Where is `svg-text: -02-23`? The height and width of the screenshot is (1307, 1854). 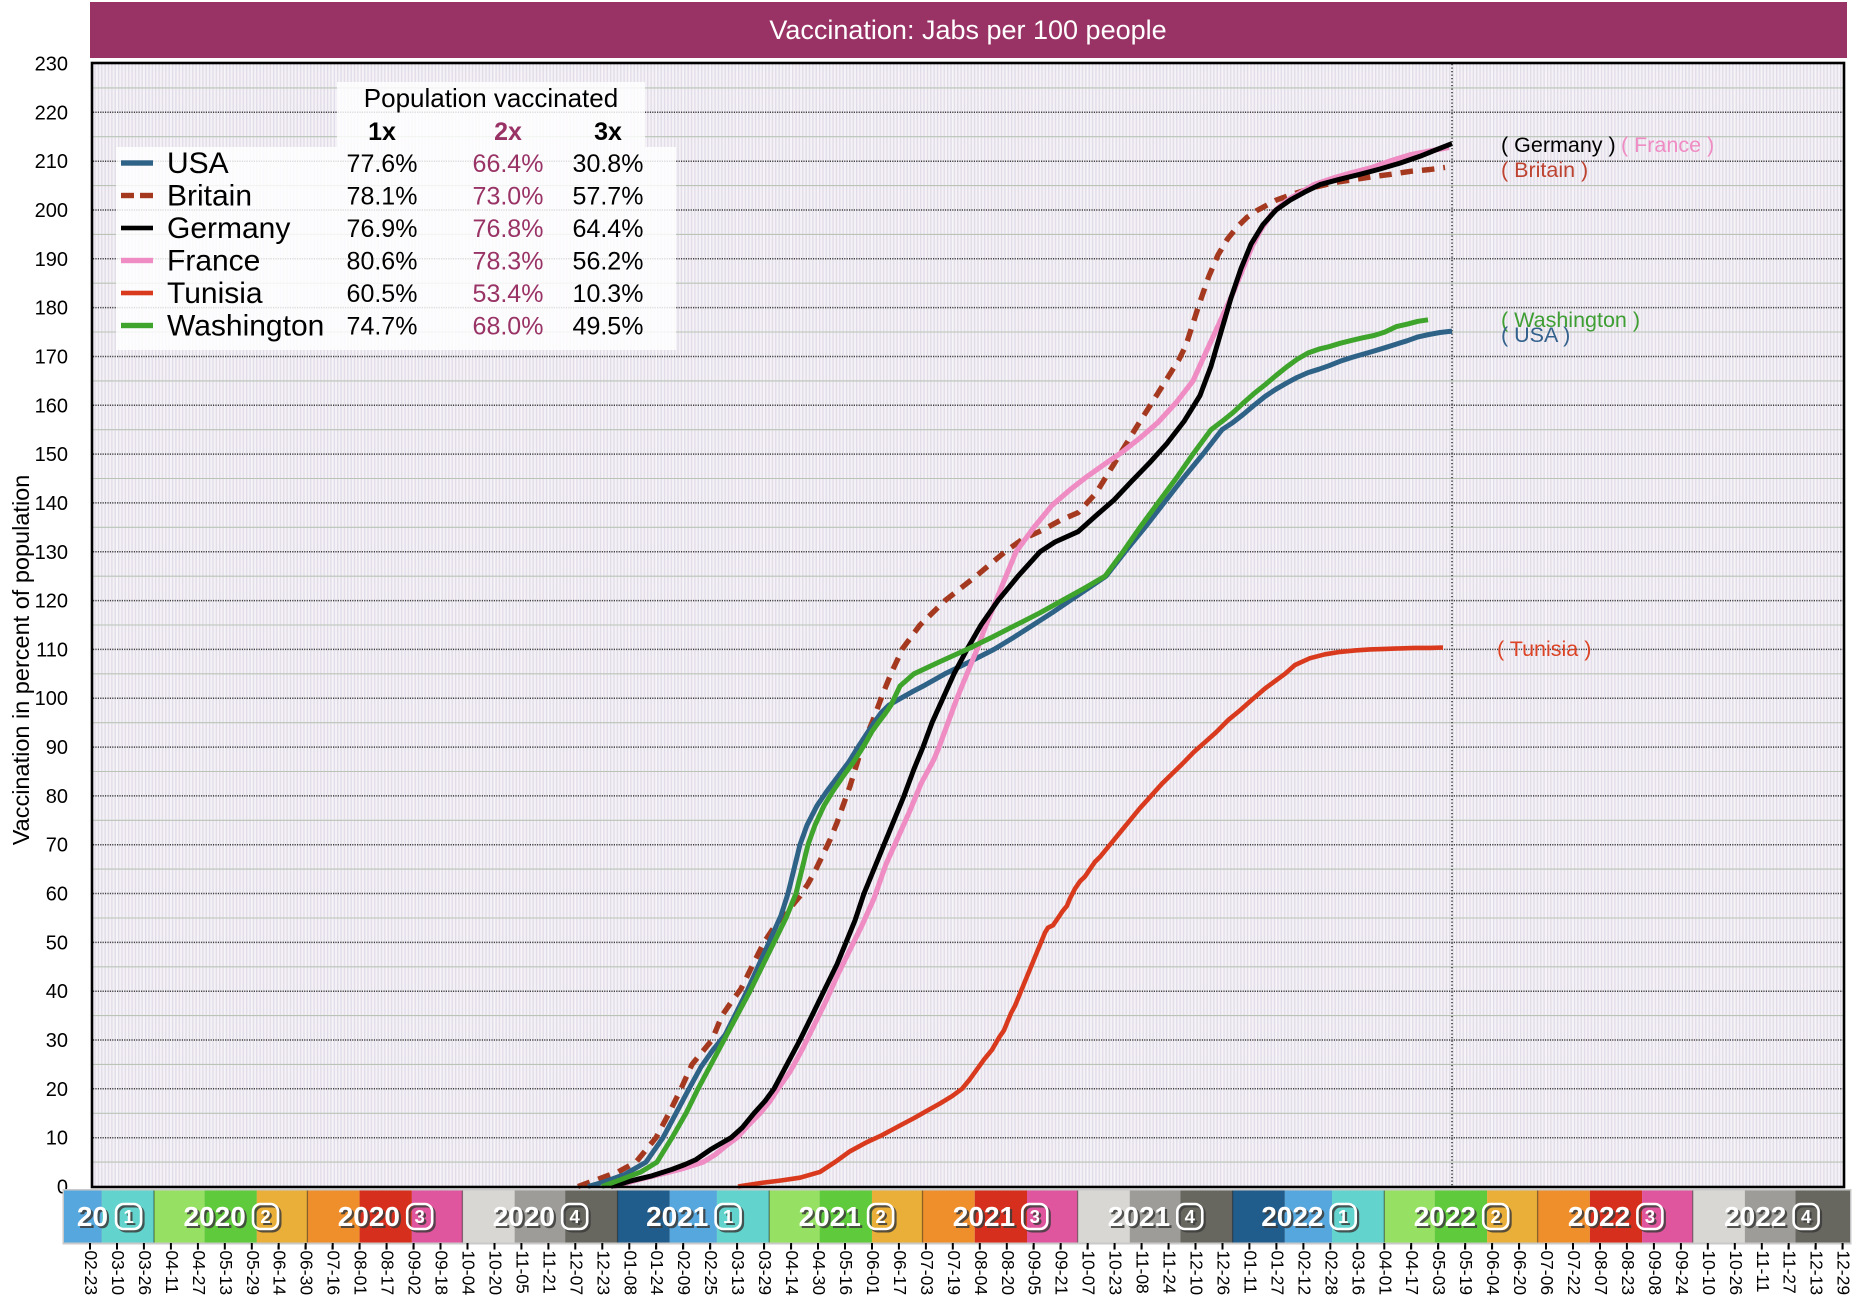
svg-text: -02-23 is located at coordinates (91, 1270).